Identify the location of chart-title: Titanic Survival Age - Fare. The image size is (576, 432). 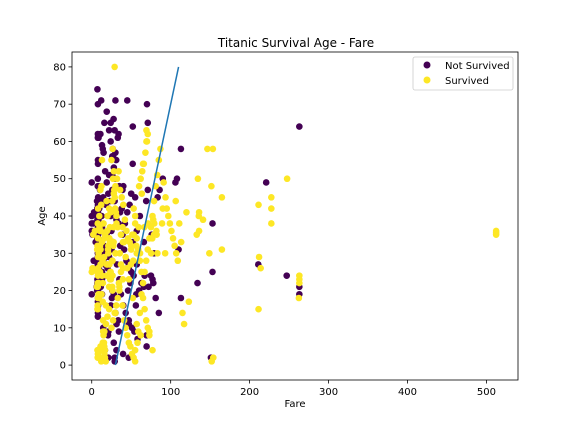
(295, 43).